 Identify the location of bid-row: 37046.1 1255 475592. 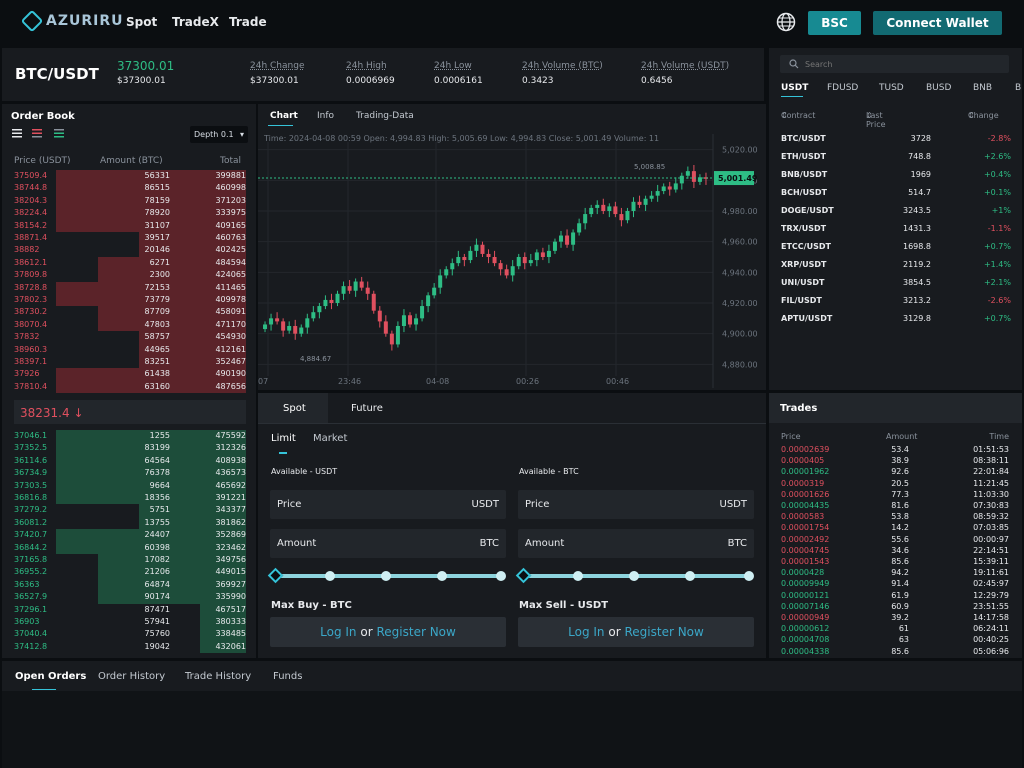
(130, 436).